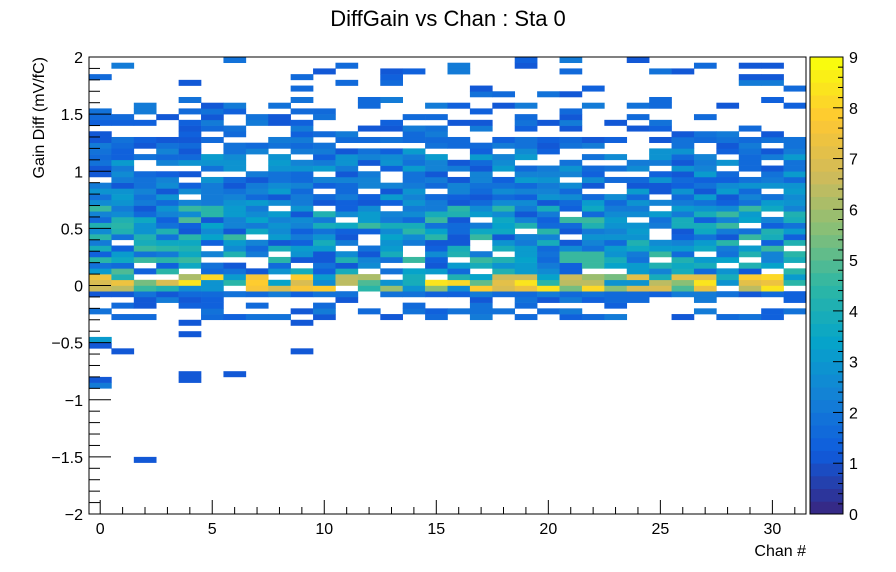 The image size is (896, 572). What do you see at coordinates (39, 118) in the screenshot?
I see `y-axis-label: Gain Diff (mV/fC)` at bounding box center [39, 118].